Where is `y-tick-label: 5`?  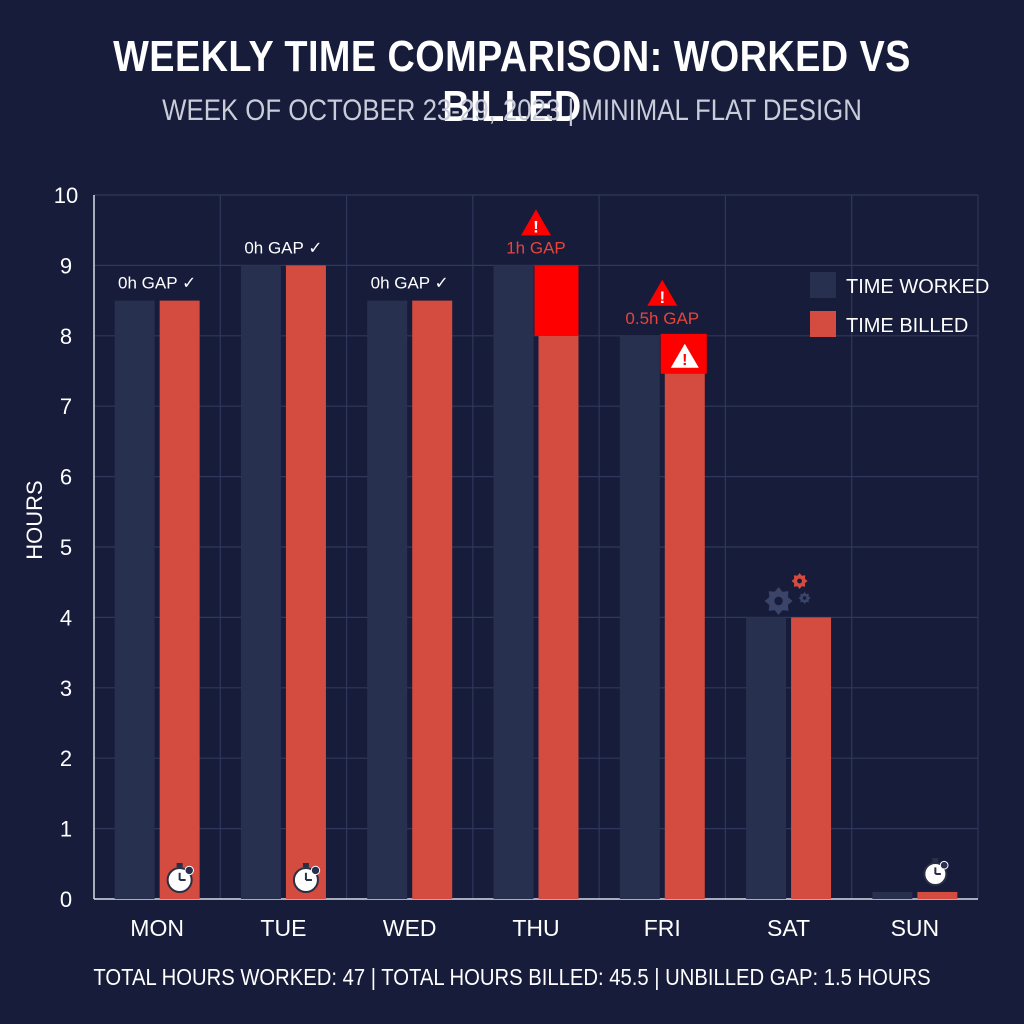
y-tick-label: 5 is located at coordinates (66, 547).